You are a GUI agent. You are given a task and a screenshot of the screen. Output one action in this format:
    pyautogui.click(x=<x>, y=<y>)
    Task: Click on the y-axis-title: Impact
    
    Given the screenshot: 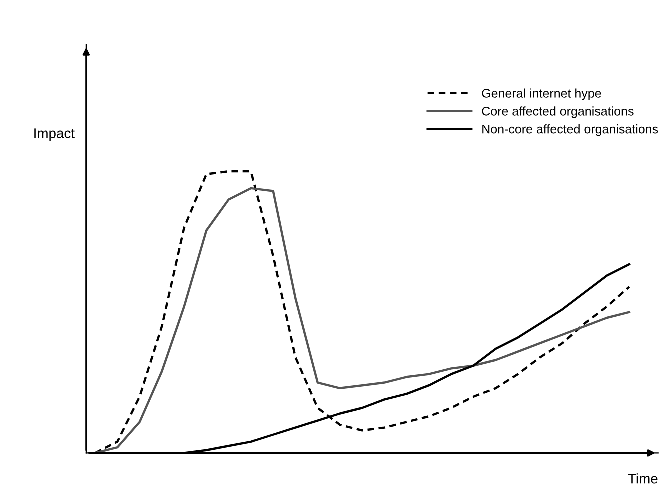 What is the action you would take?
    pyautogui.click(x=54, y=135)
    